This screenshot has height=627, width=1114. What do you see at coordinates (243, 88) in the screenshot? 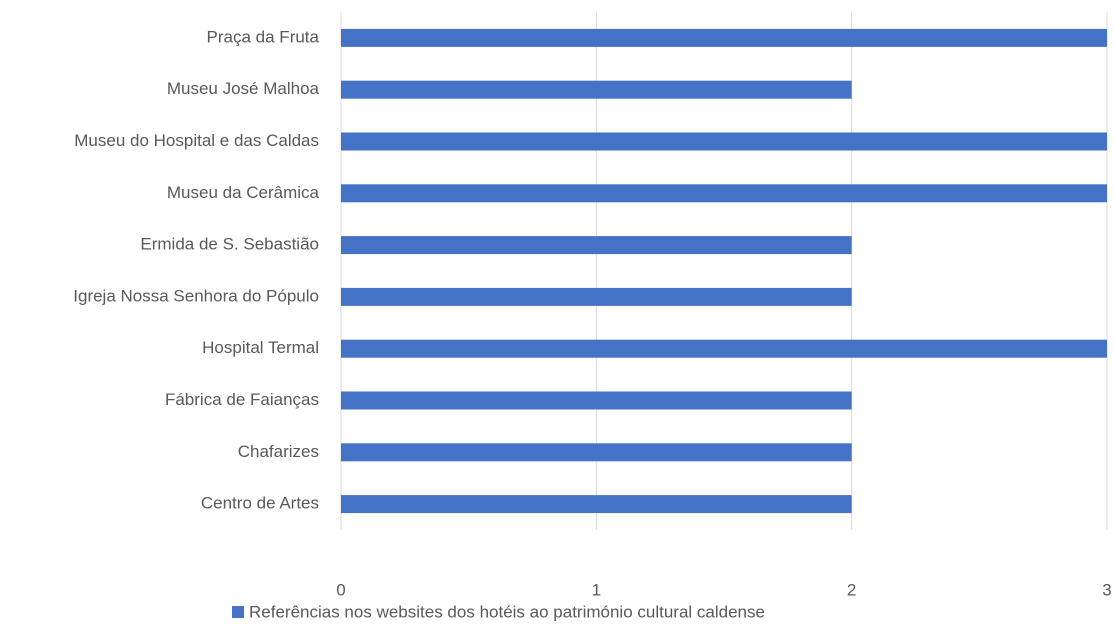
I see `y-tick-label: Museu José Malhoa` at bounding box center [243, 88].